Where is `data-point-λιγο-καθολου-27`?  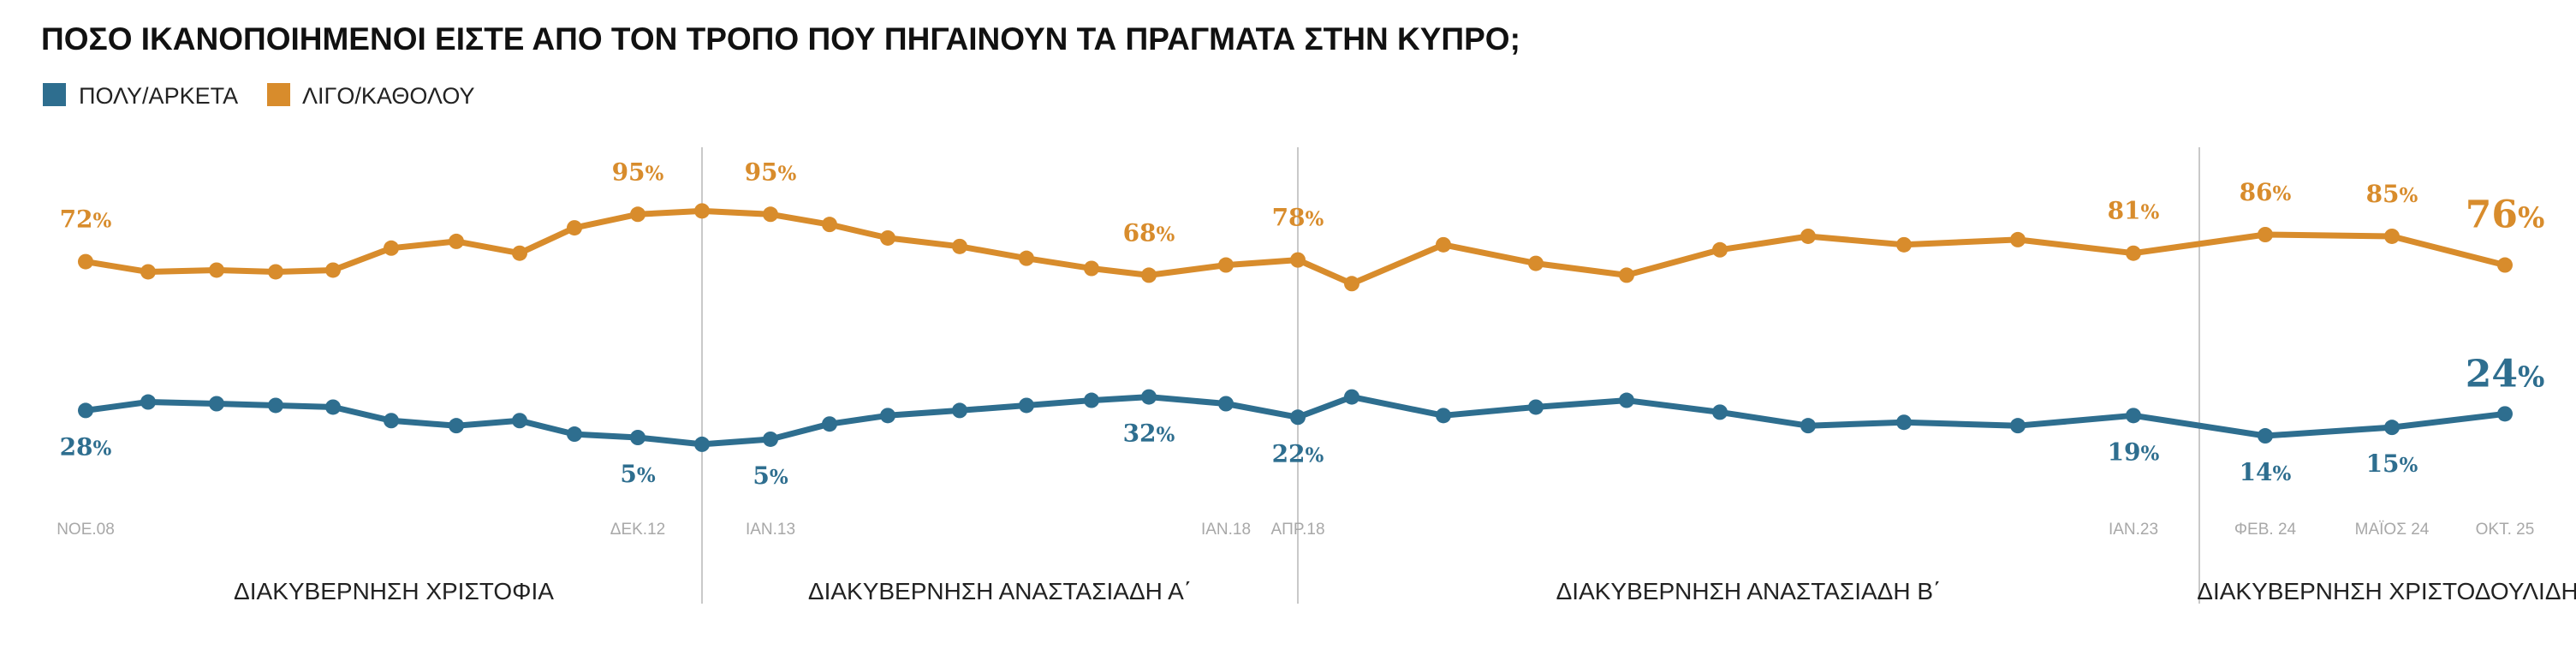
data-point-λιγο-καθολου-27 is located at coordinates (2018, 239).